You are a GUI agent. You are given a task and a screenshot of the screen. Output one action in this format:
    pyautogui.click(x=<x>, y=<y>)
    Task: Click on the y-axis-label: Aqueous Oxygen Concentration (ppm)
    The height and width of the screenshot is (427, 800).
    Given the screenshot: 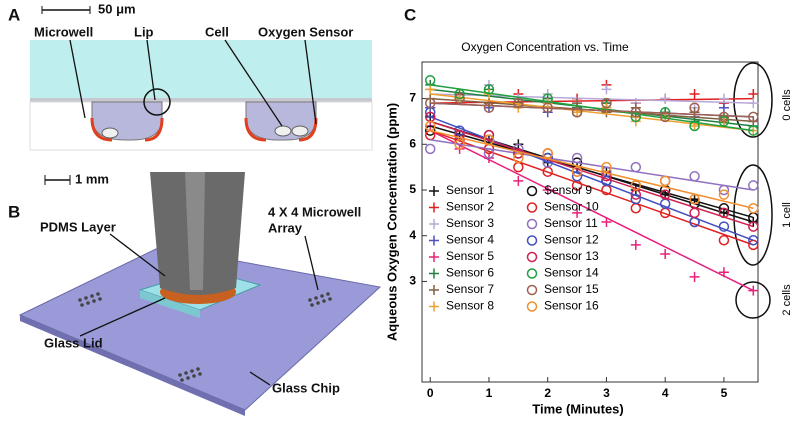 What is the action you would take?
    pyautogui.click(x=391, y=222)
    